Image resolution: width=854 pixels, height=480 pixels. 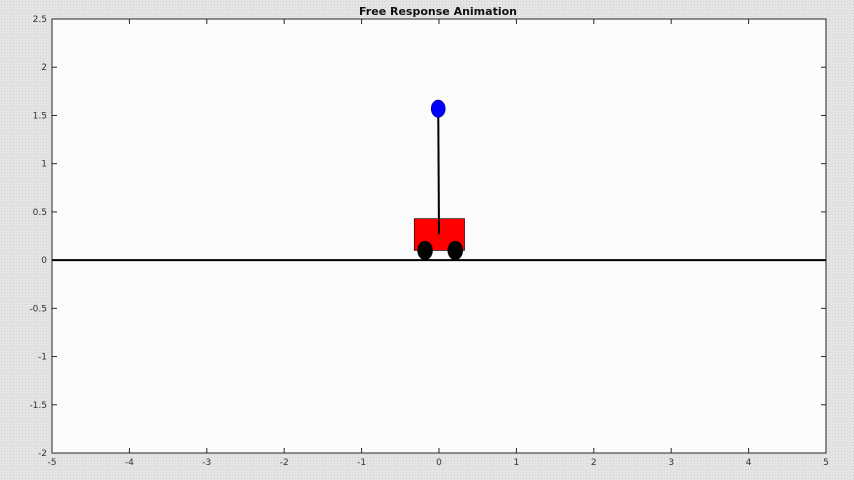 I want to click on x-tick-label: -1, so click(x=361, y=463).